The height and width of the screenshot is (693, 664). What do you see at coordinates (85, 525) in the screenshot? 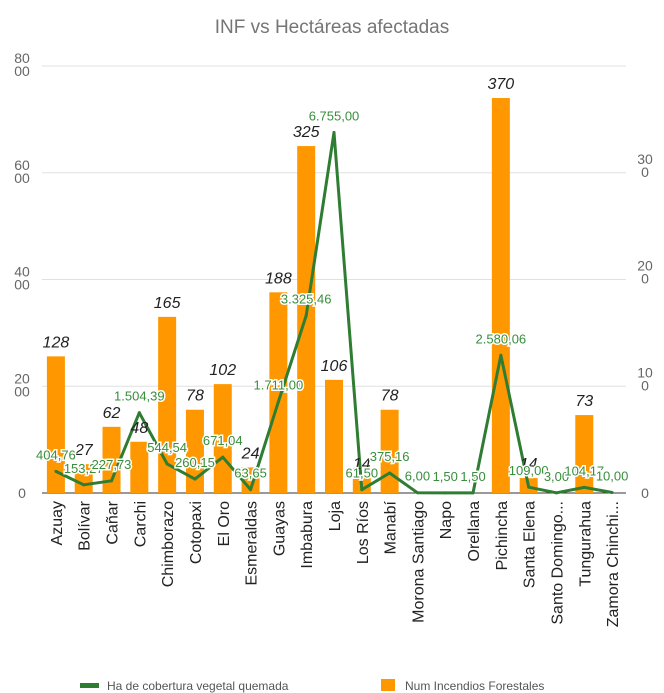
I see `category-label: Bolívar` at bounding box center [85, 525].